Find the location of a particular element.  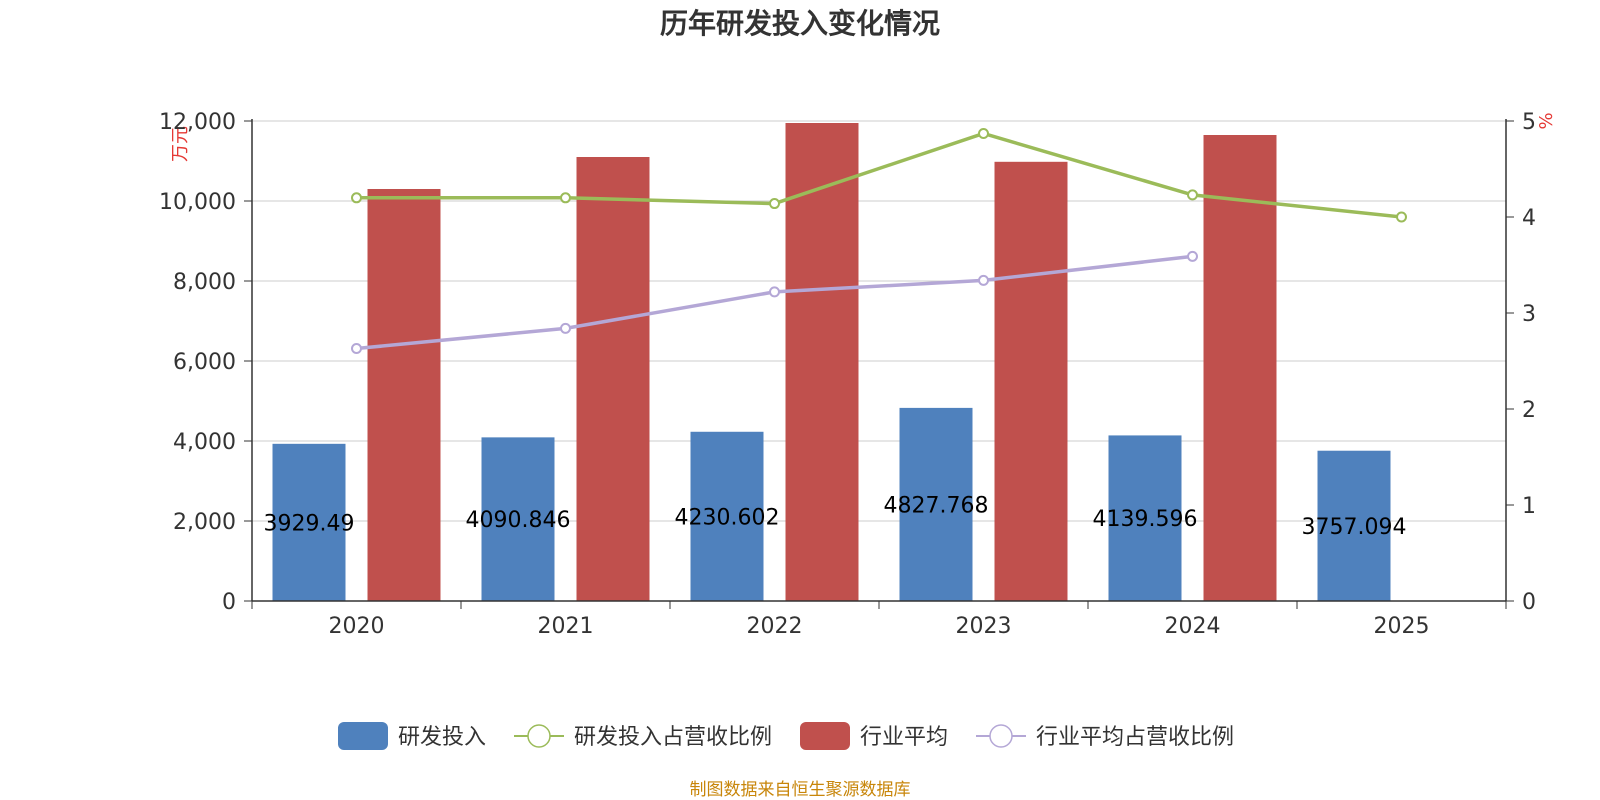

left-axis-tick-label: 0 is located at coordinates (229, 602).